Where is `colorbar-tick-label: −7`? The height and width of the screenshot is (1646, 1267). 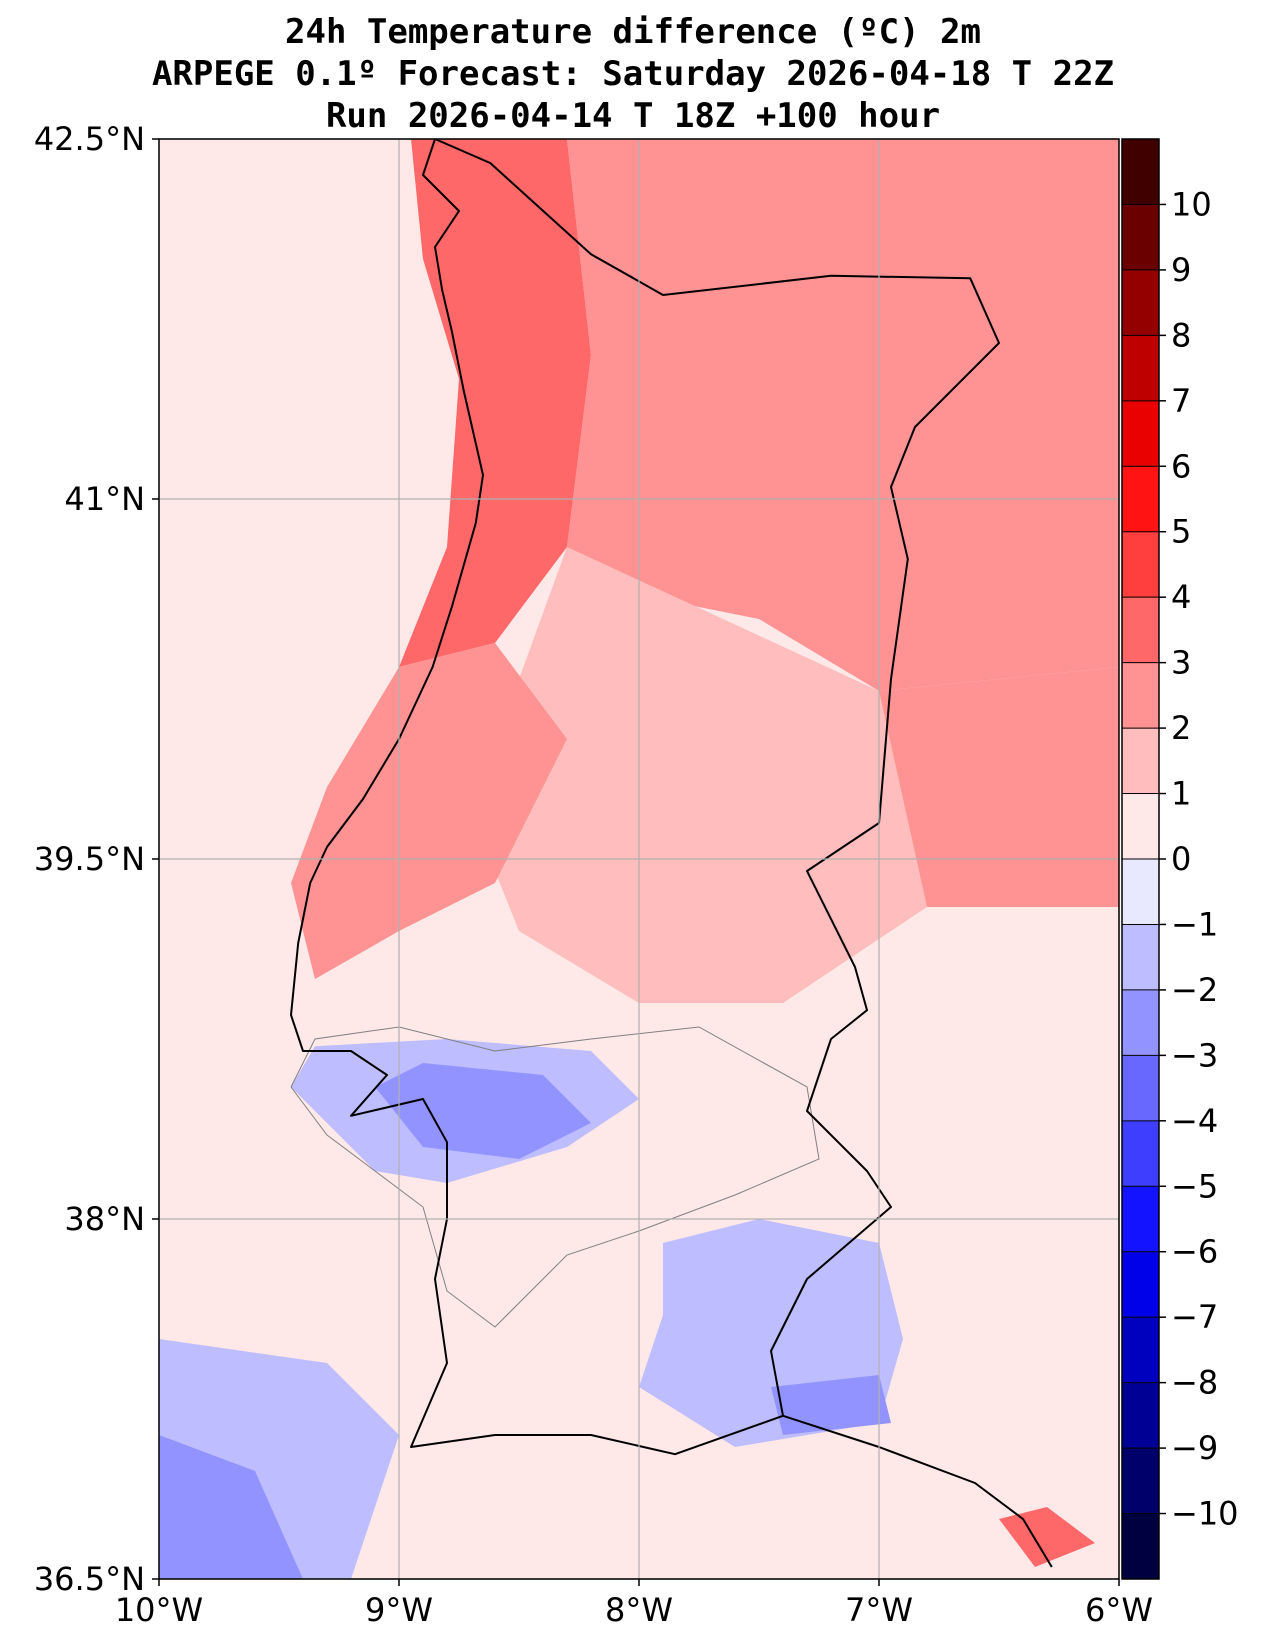 colorbar-tick-label: −7 is located at coordinates (1194, 1317).